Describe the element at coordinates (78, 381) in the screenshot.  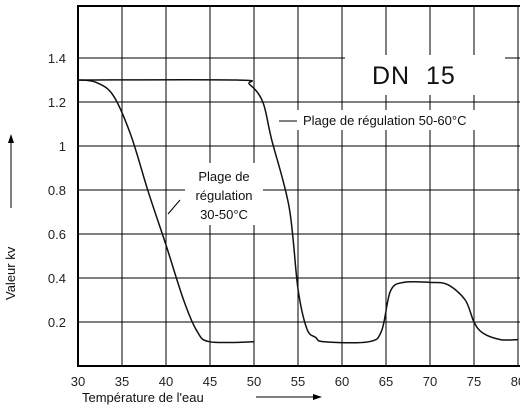
I see `x-tick-label: 30` at that location.